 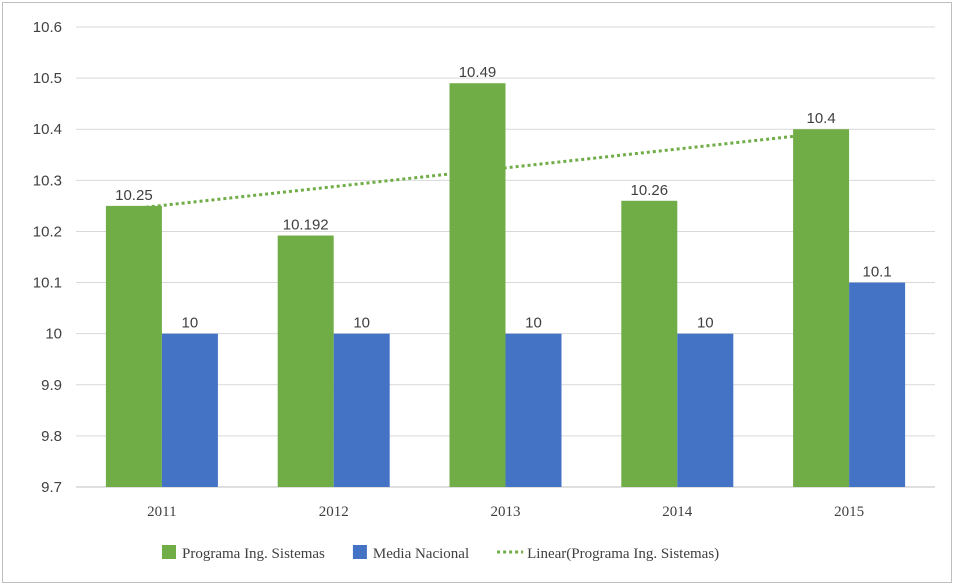 I want to click on bar-media-nacional-2015, so click(x=877, y=384).